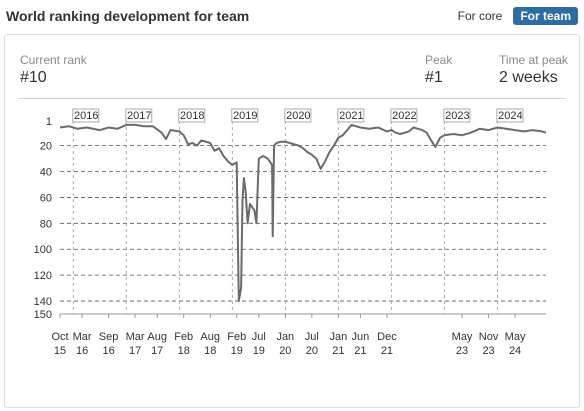 The width and height of the screenshot is (584, 411). Describe the element at coordinates (157, 337) in the screenshot. I see `x-tick-month-4: Aug` at that location.